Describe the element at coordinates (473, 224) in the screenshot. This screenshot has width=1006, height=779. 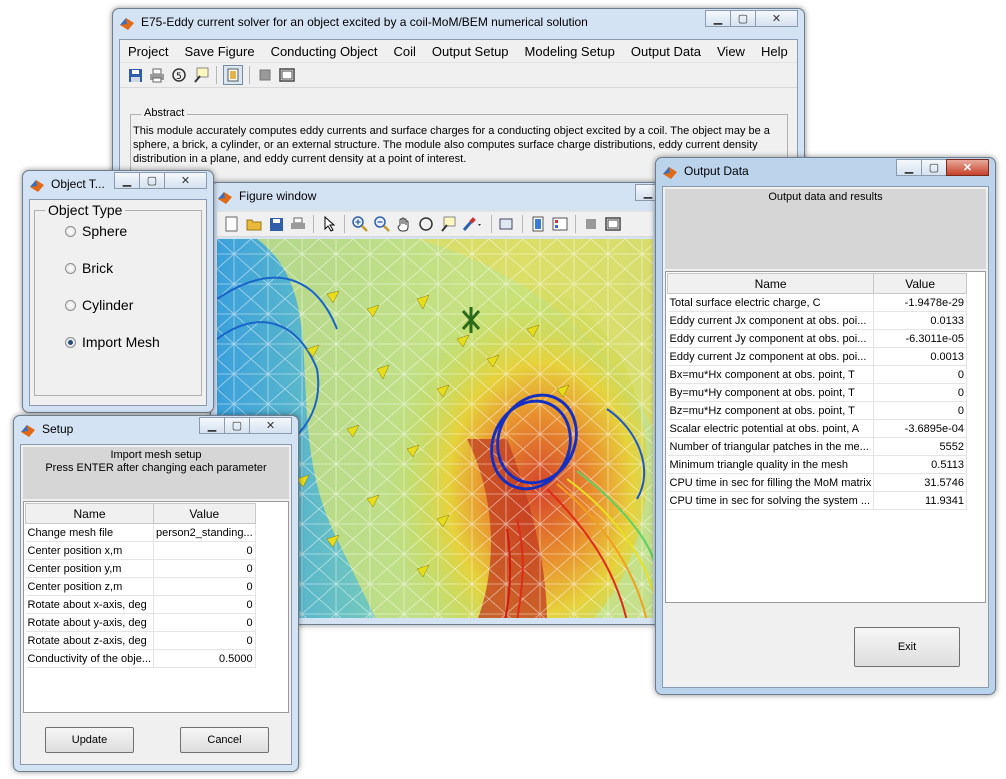
I see `brush-icon` at that location.